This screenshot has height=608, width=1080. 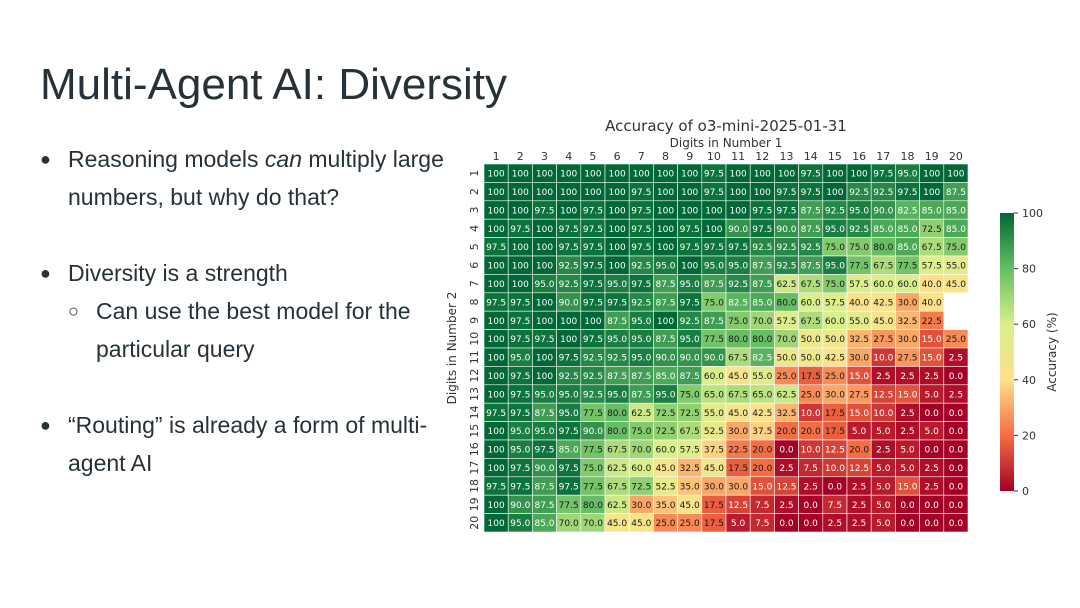 What do you see at coordinates (593, 506) in the screenshot?
I see `cell-value-label: 80.0` at bounding box center [593, 506].